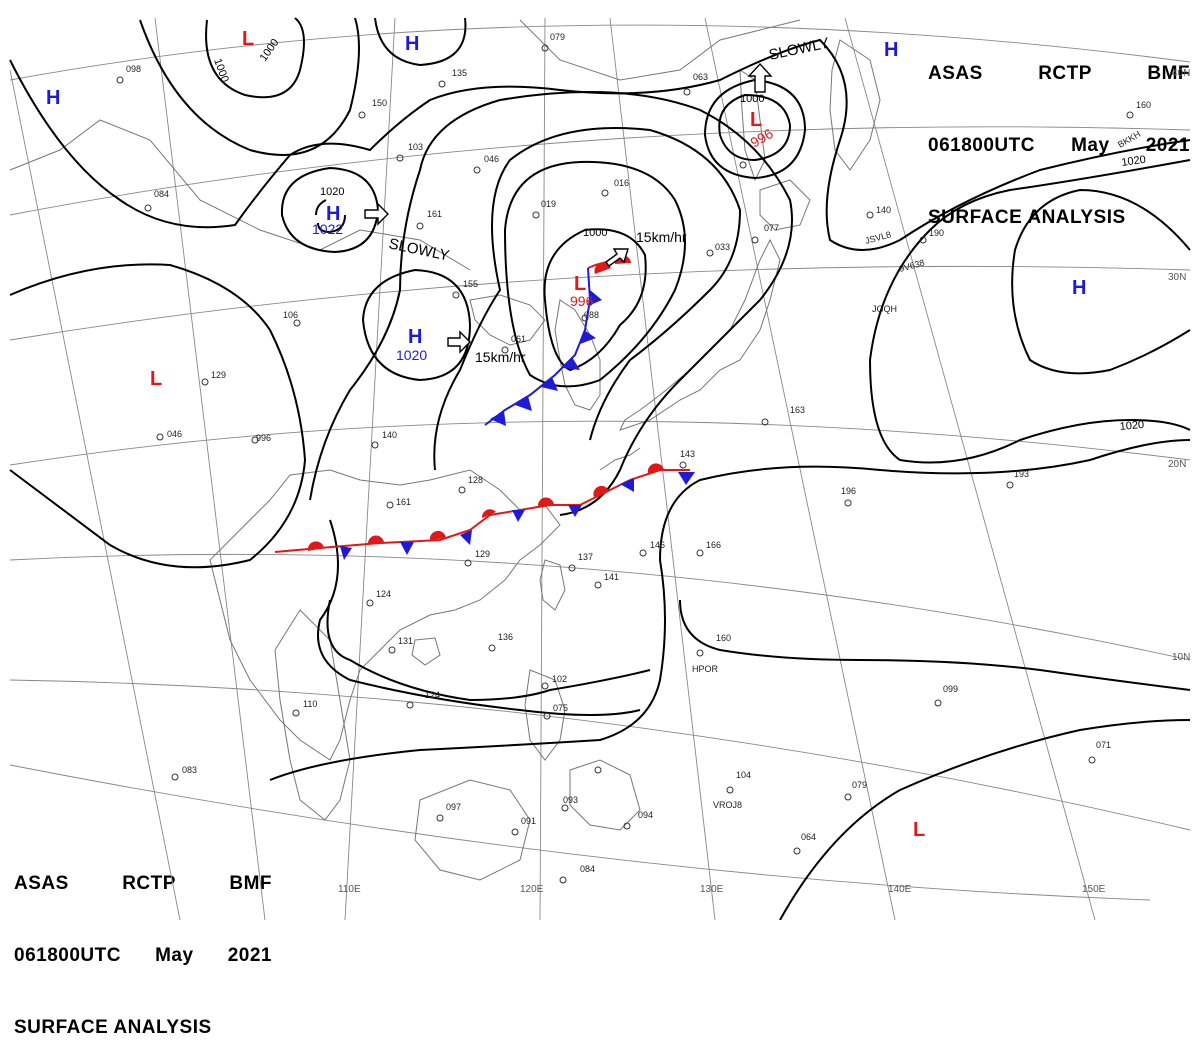 The image size is (1200, 1064). Describe the element at coordinates (722, 247) in the screenshot. I see `station-pressure: 033` at that location.